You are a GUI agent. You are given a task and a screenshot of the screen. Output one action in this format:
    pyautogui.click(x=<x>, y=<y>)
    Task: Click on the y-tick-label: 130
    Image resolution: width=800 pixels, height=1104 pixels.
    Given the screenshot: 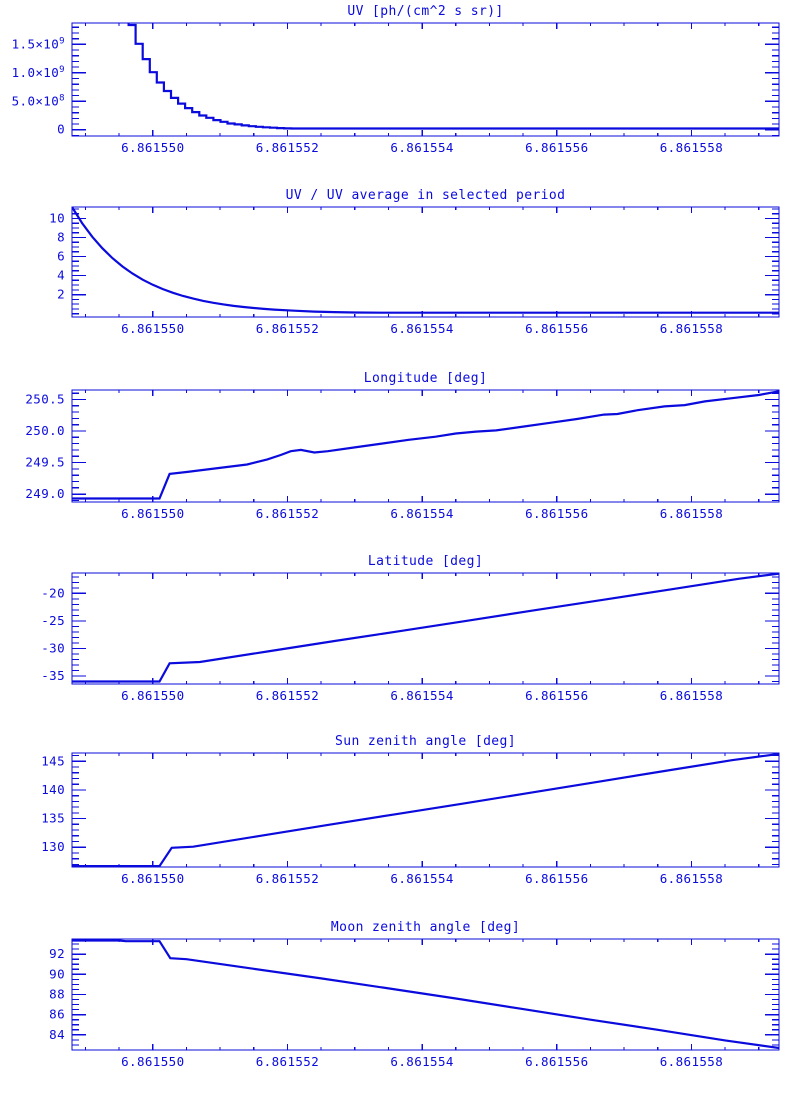 What is the action you would take?
    pyautogui.click(x=53, y=846)
    